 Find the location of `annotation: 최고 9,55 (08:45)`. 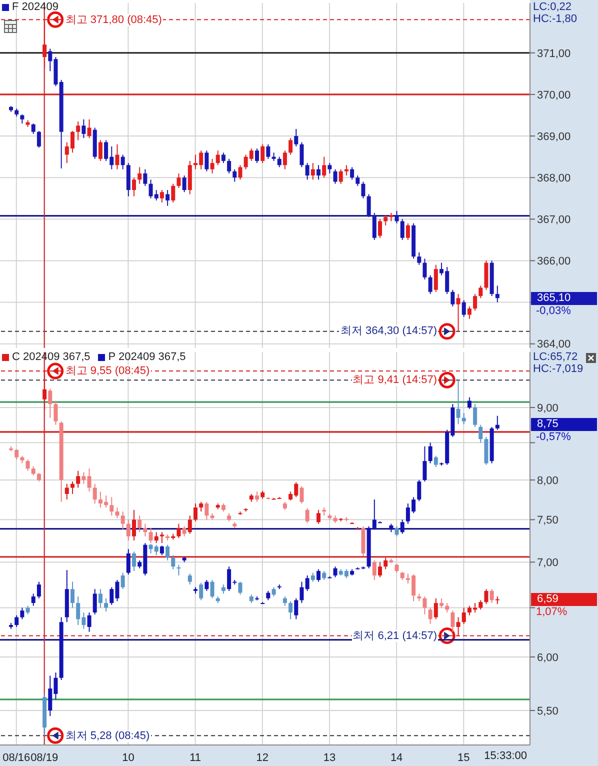

annotation: 최고 9,55 (08:45) is located at coordinates (107, 371).